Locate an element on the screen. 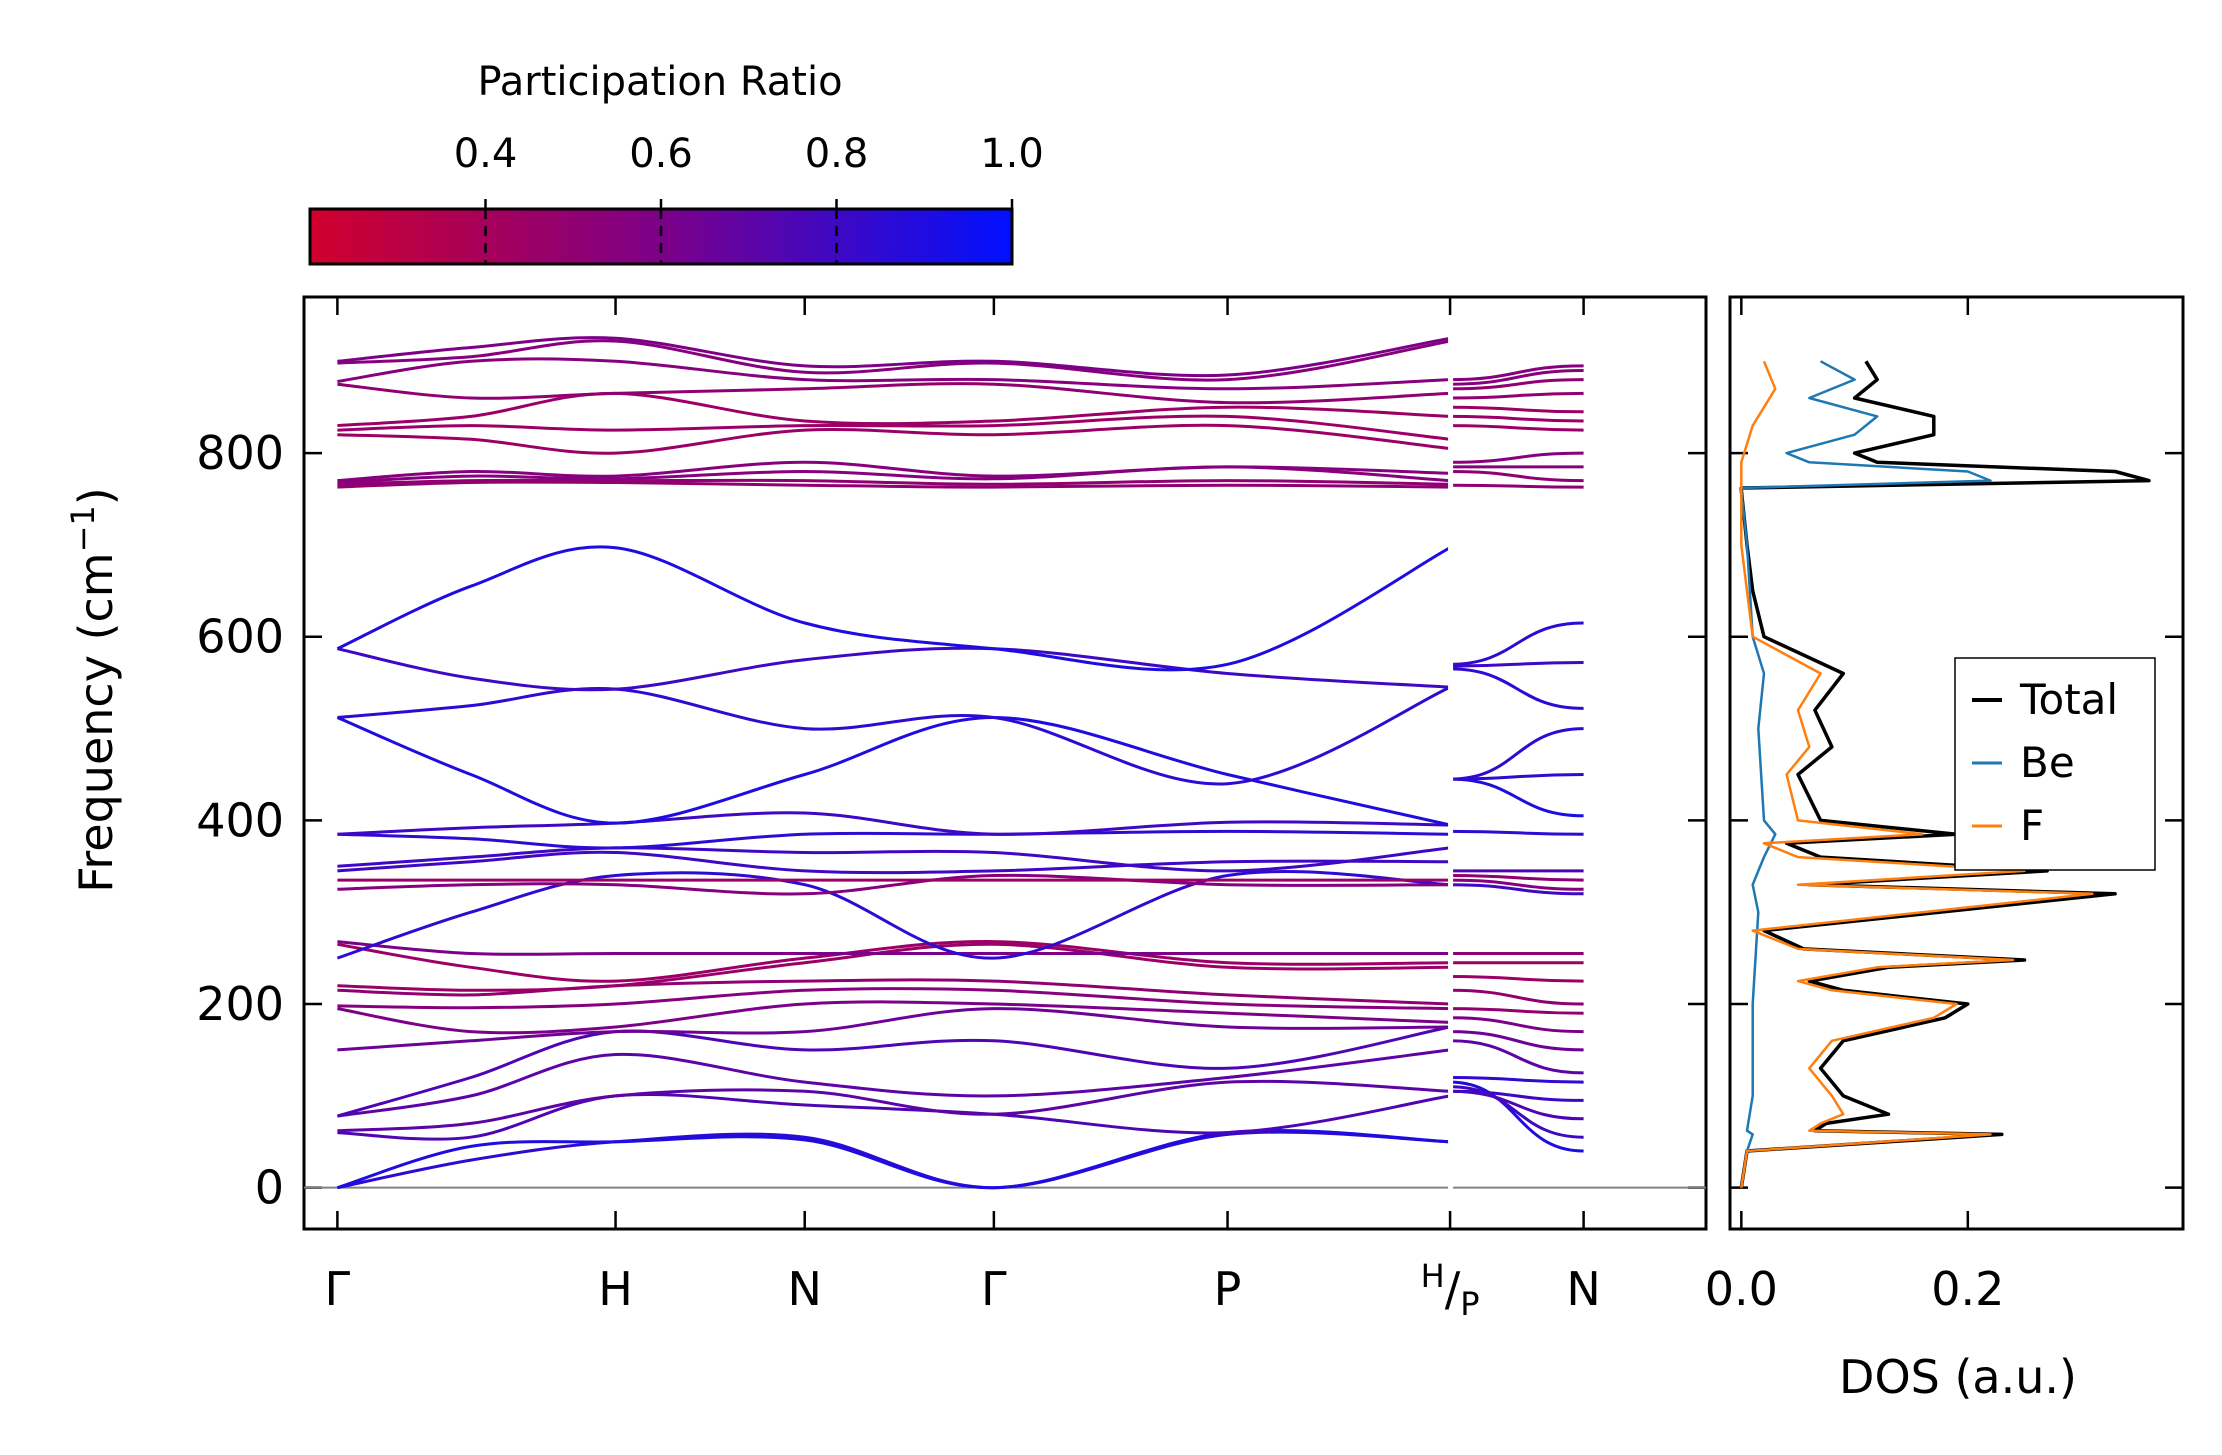  band-y-tick-label: 400 is located at coordinates (240, 820).